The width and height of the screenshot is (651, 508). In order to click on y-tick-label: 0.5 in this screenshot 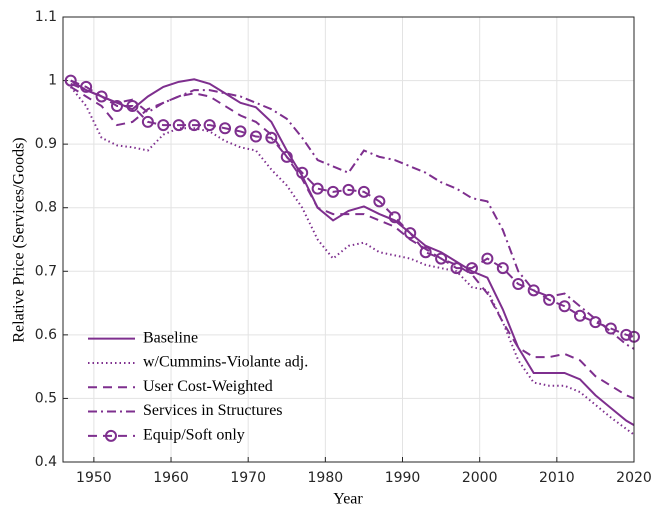, I will do `click(46, 398)`.